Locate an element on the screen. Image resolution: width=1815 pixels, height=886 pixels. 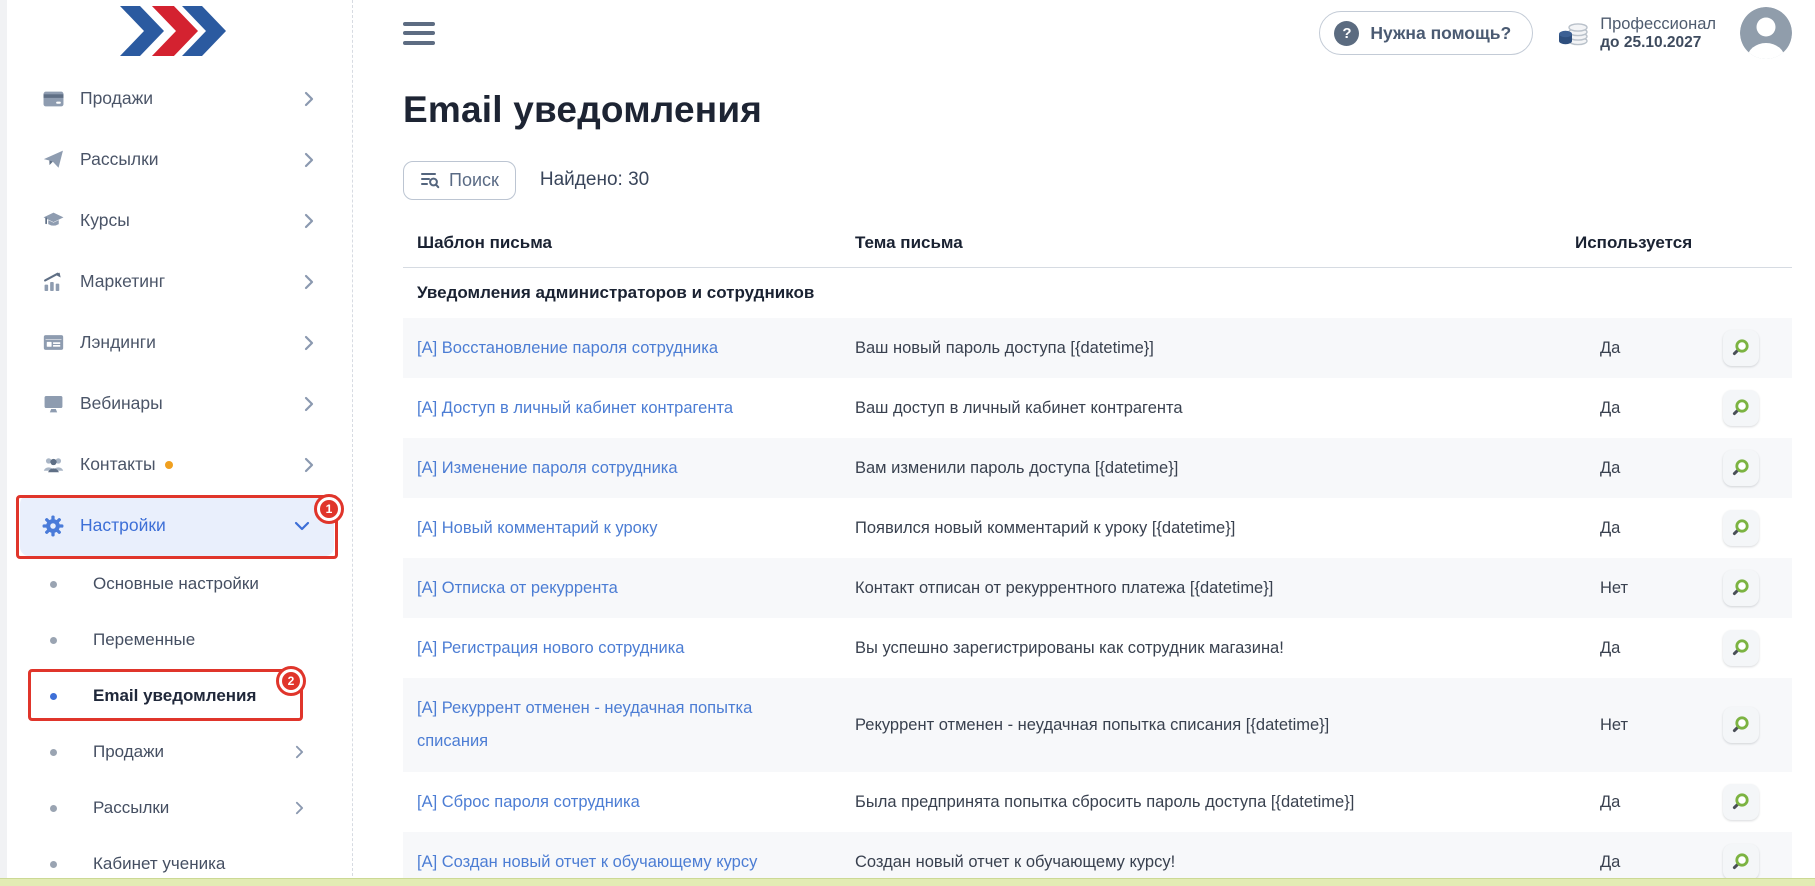
submenu-item-mailings: Рассылки is located at coordinates (176, 808).